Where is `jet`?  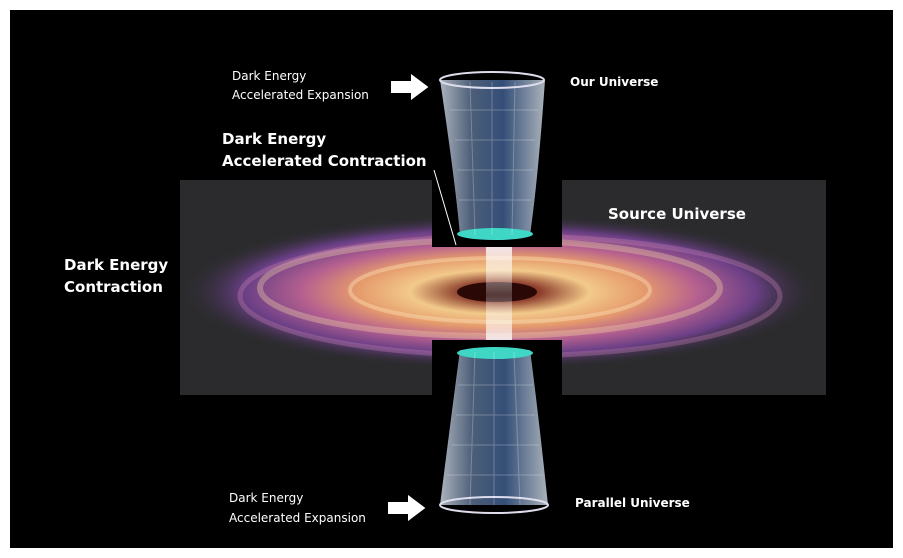
jet is located at coordinates (499, 295).